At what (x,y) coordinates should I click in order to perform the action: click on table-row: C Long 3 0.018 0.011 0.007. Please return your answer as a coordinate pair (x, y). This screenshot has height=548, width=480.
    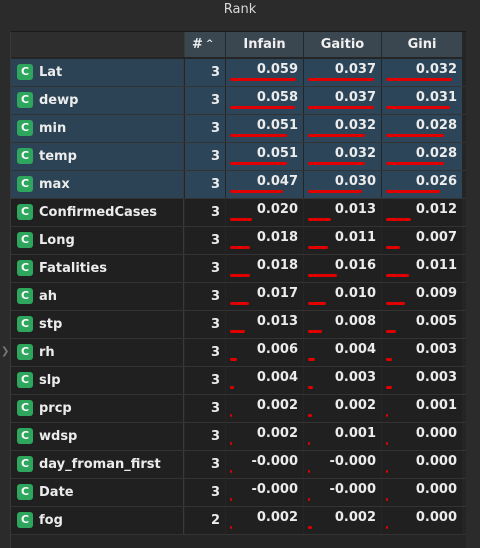
    Looking at the image, I should click on (238, 241).